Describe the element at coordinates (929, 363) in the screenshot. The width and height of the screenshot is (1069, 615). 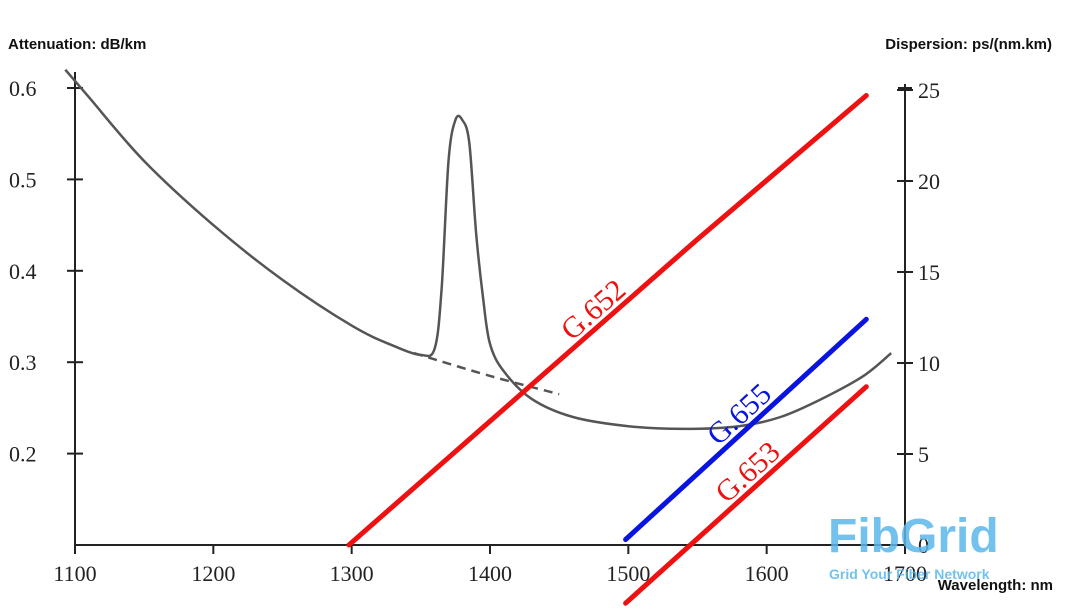
I see `y-right-tick-label: 10` at that location.